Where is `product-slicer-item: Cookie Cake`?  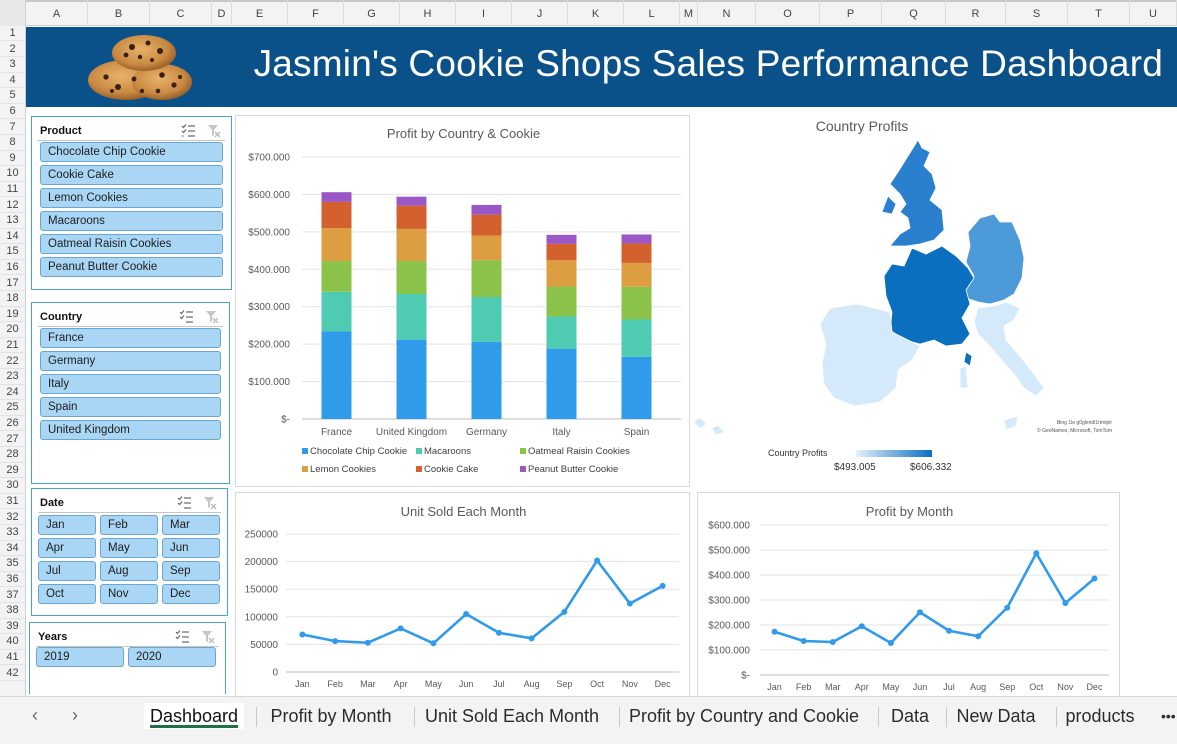 product-slicer-item: Cookie Cake is located at coordinates (131, 175).